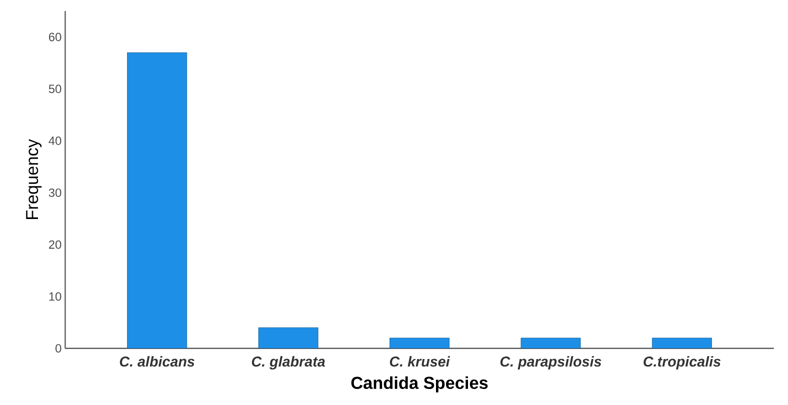 The image size is (788, 405). What do you see at coordinates (34, 179) in the screenshot?
I see `y-axis-title: Frequency` at bounding box center [34, 179].